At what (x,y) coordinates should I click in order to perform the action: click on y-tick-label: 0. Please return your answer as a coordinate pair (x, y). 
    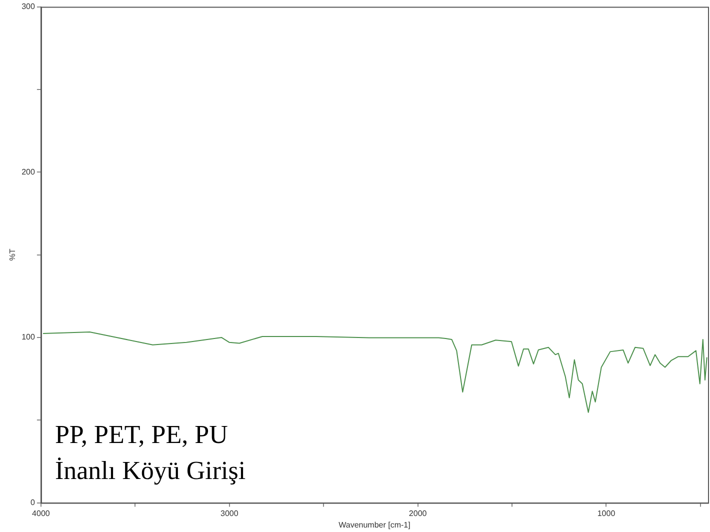
    Looking at the image, I should click on (33, 503).